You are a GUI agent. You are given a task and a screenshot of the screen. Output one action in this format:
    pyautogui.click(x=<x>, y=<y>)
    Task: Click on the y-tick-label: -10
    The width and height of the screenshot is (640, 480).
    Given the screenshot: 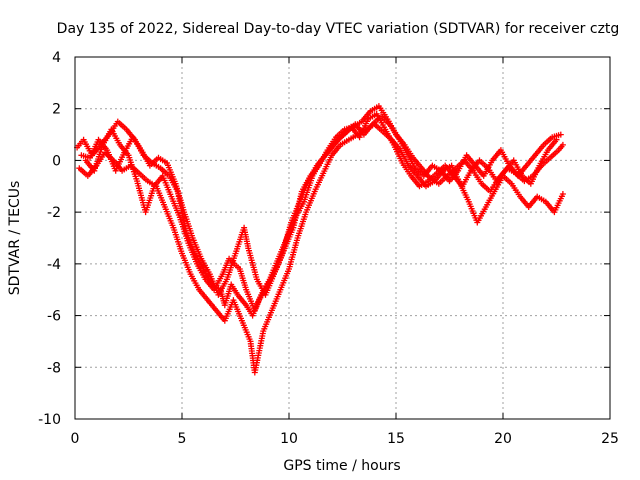 What is the action you would take?
    pyautogui.click(x=49, y=420)
    